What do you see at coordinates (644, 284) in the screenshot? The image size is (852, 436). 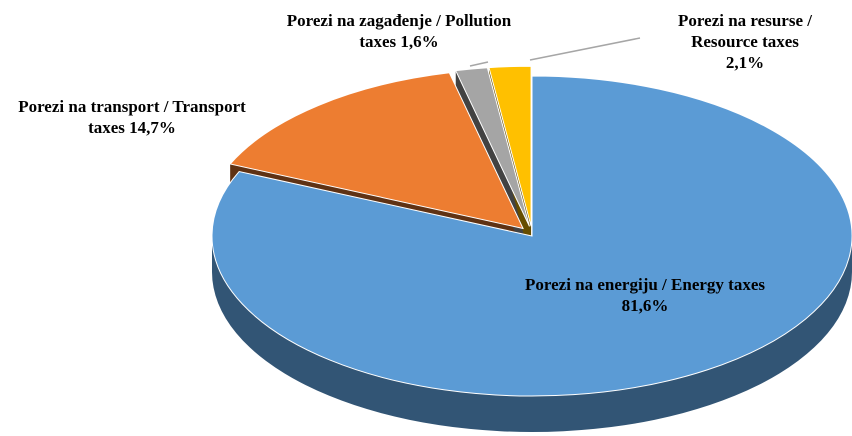 I see `category-label: Porezi na energiju / Energy taxes` at bounding box center [644, 284].